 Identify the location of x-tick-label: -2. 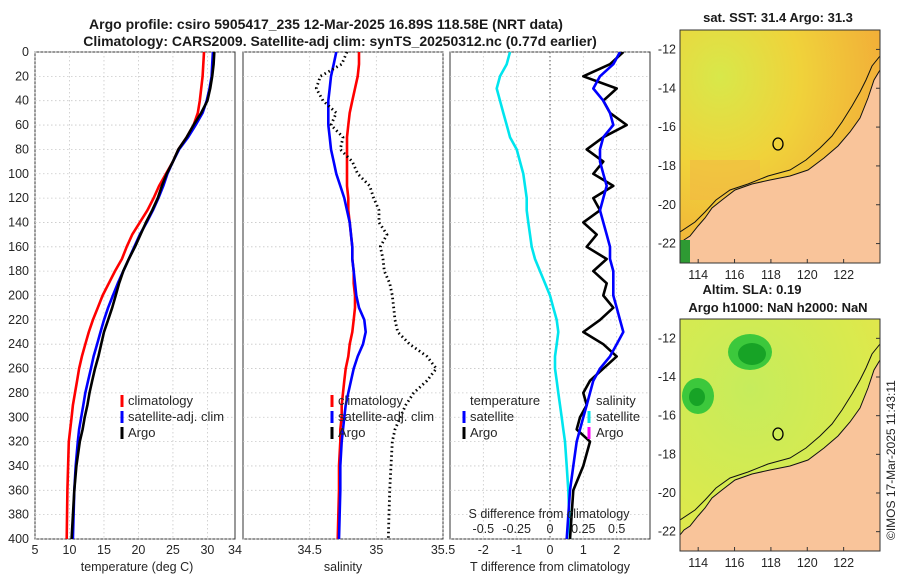
(483, 550).